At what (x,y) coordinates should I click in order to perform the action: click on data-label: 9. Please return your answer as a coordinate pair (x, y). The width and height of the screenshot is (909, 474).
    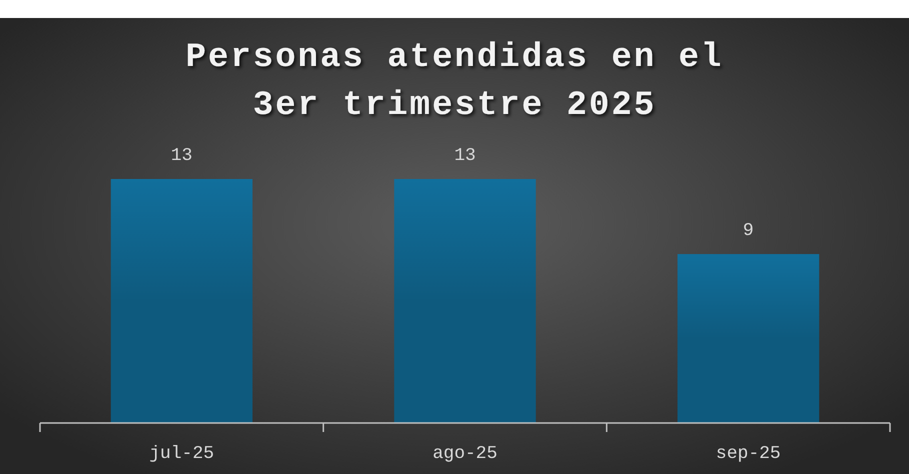
    Looking at the image, I should click on (748, 231).